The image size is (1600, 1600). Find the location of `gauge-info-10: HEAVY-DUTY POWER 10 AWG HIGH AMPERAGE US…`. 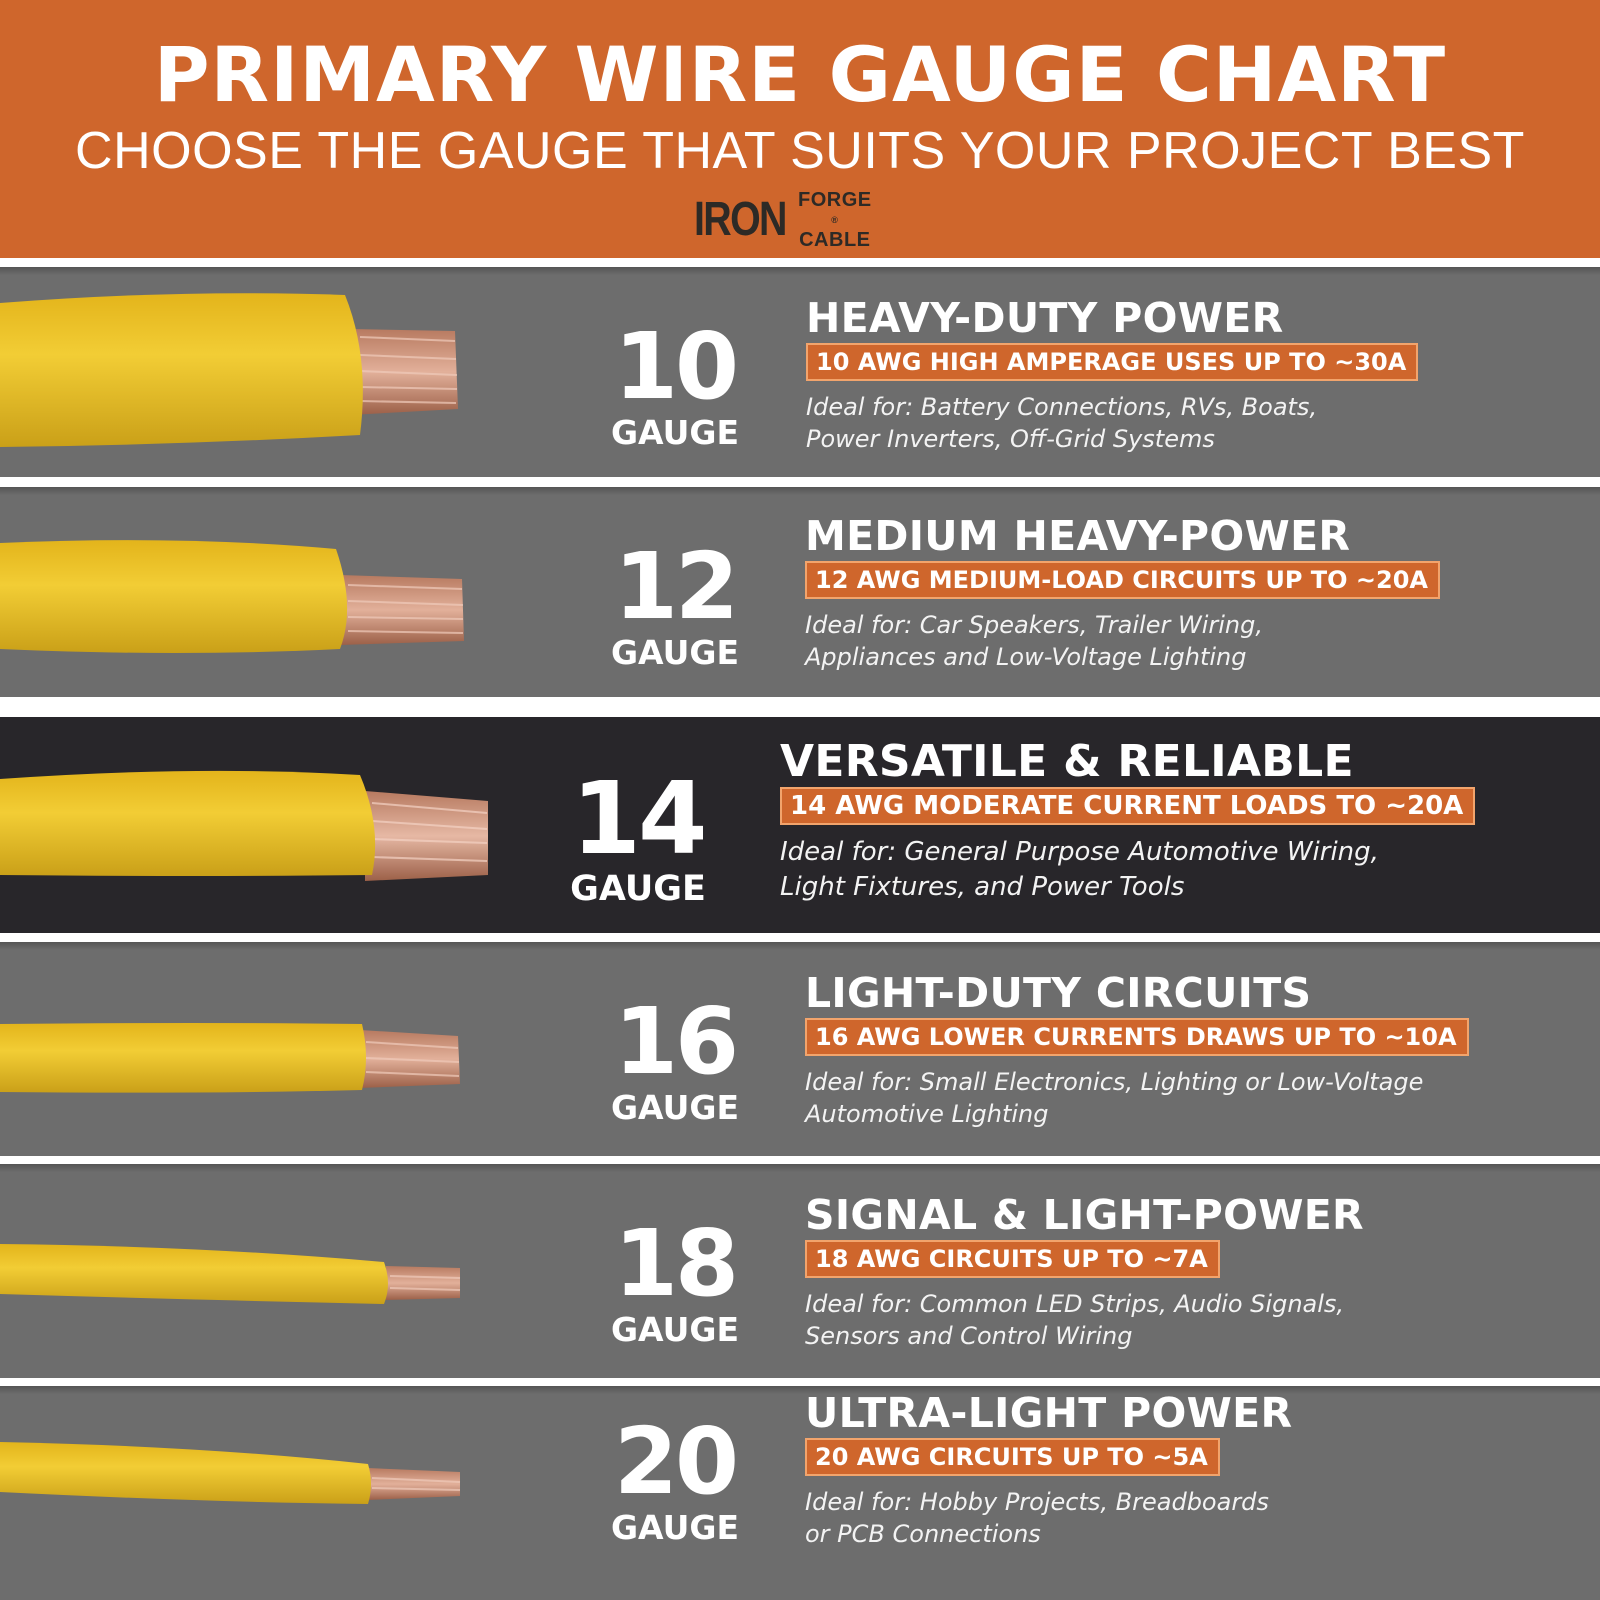

gauge-info-10: HEAVY-DUTY POWER 10 AWG HIGH AMPERAGE US… is located at coordinates (1112, 374).